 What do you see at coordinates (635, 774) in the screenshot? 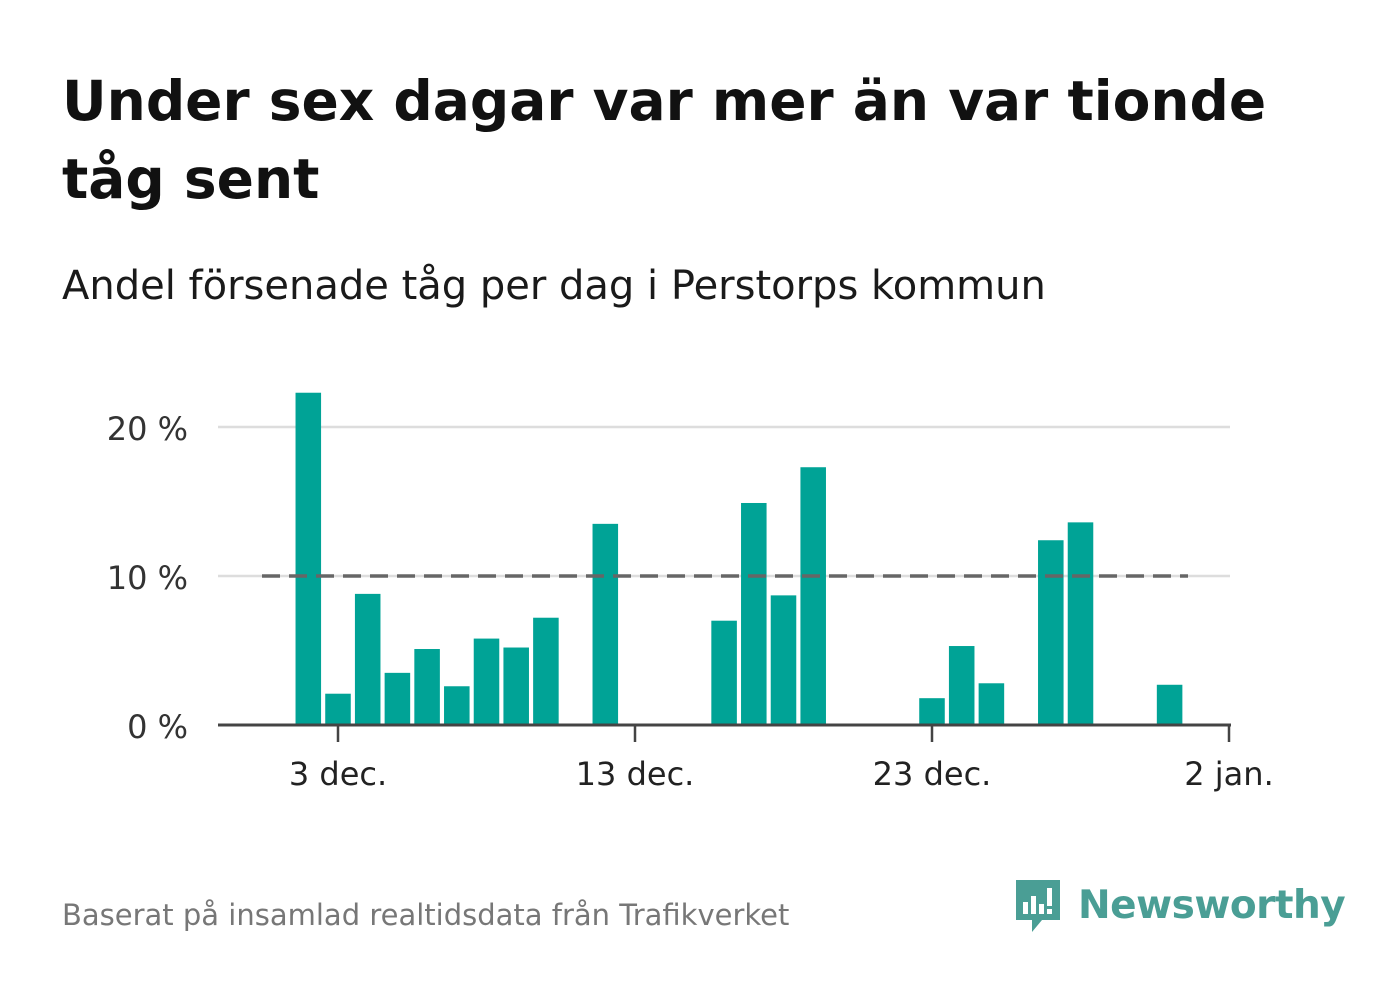
I see `x-tick-label: 13 dec.` at bounding box center [635, 774].